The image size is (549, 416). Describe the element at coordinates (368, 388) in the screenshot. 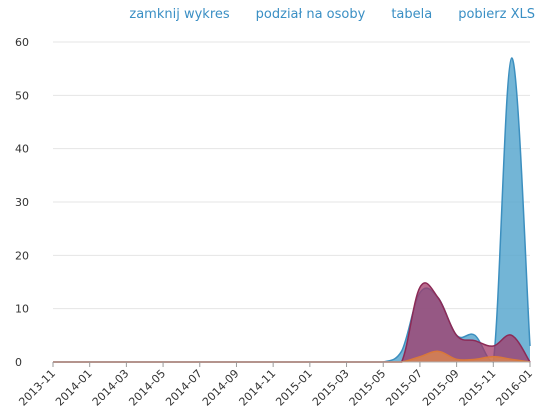

I see `x-tick-label: 2015-05` at that location.